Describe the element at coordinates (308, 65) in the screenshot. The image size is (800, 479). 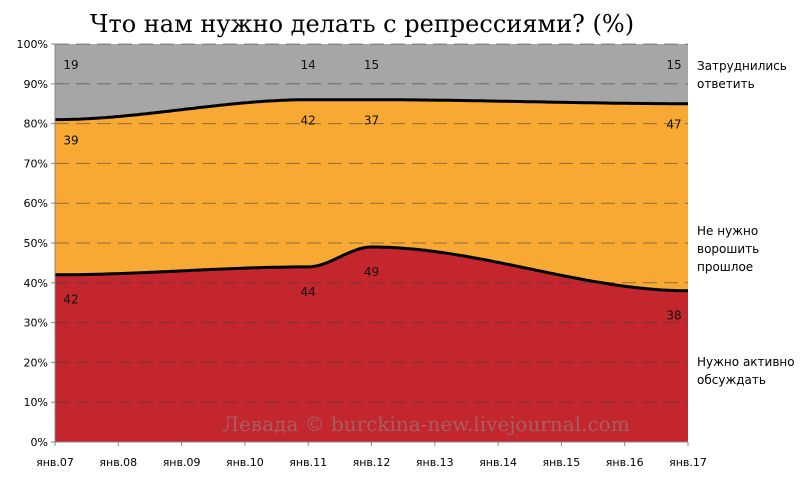
I see `value-label-series3: 14` at that location.